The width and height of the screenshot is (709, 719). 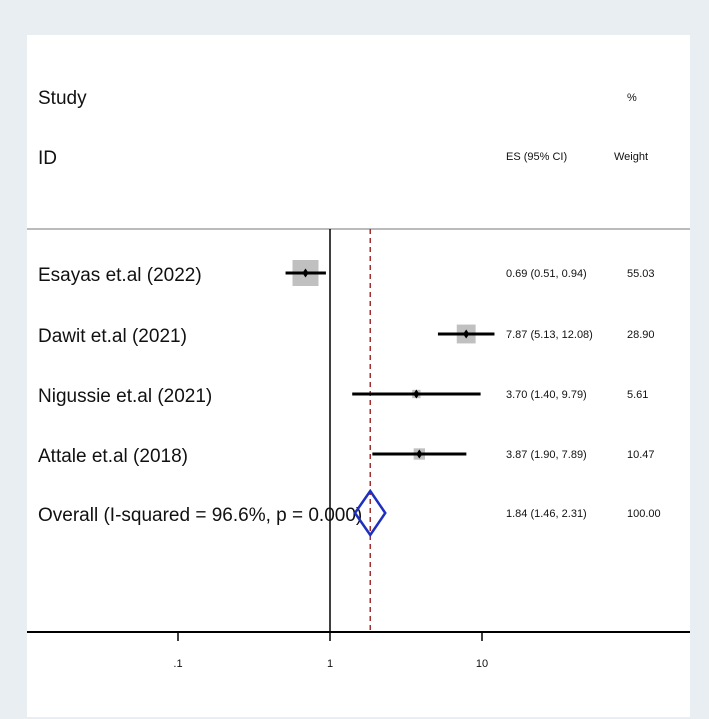 What do you see at coordinates (632, 98) in the screenshot?
I see `header-percent: %` at bounding box center [632, 98].